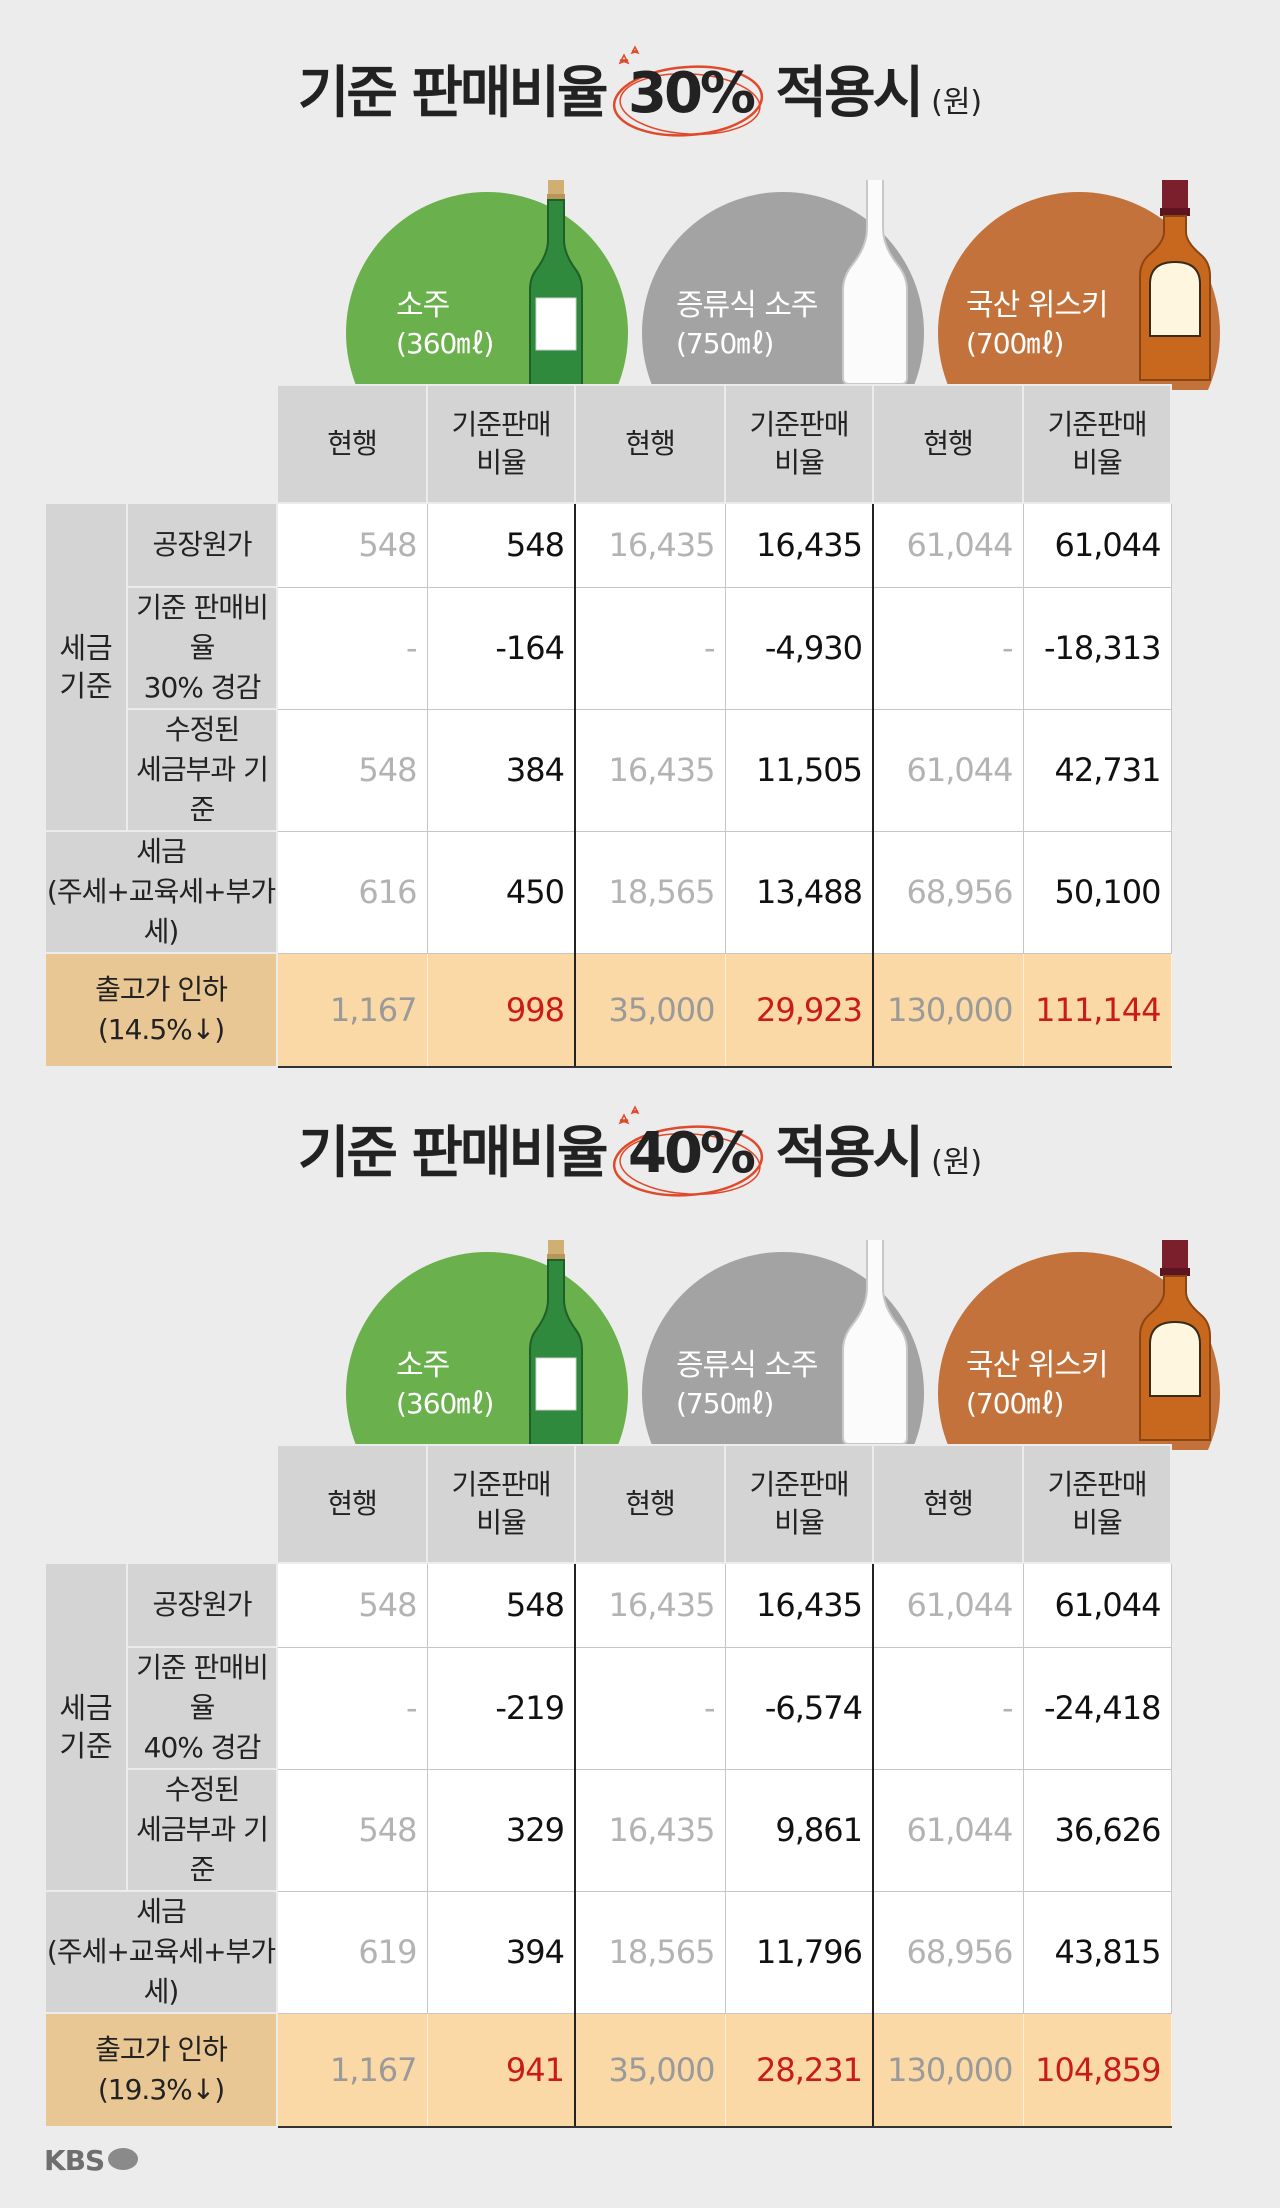 The image size is (1280, 2208). Describe the element at coordinates (501, 648) in the screenshot. I see `cell-value: -164` at that location.